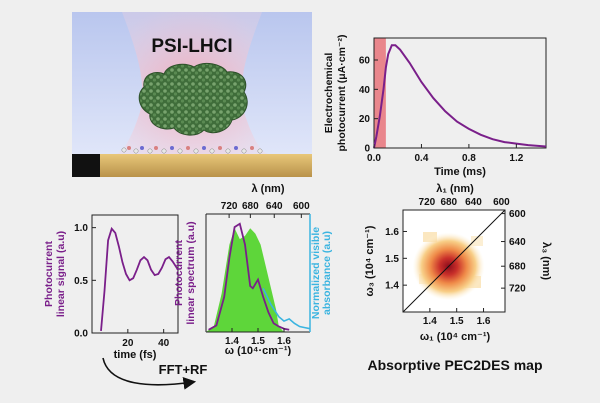 This screenshot has height=403, width=600. Describe the element at coordinates (164, 343) in the screenshot. I see `x-axis-tick-label: 40` at that location.